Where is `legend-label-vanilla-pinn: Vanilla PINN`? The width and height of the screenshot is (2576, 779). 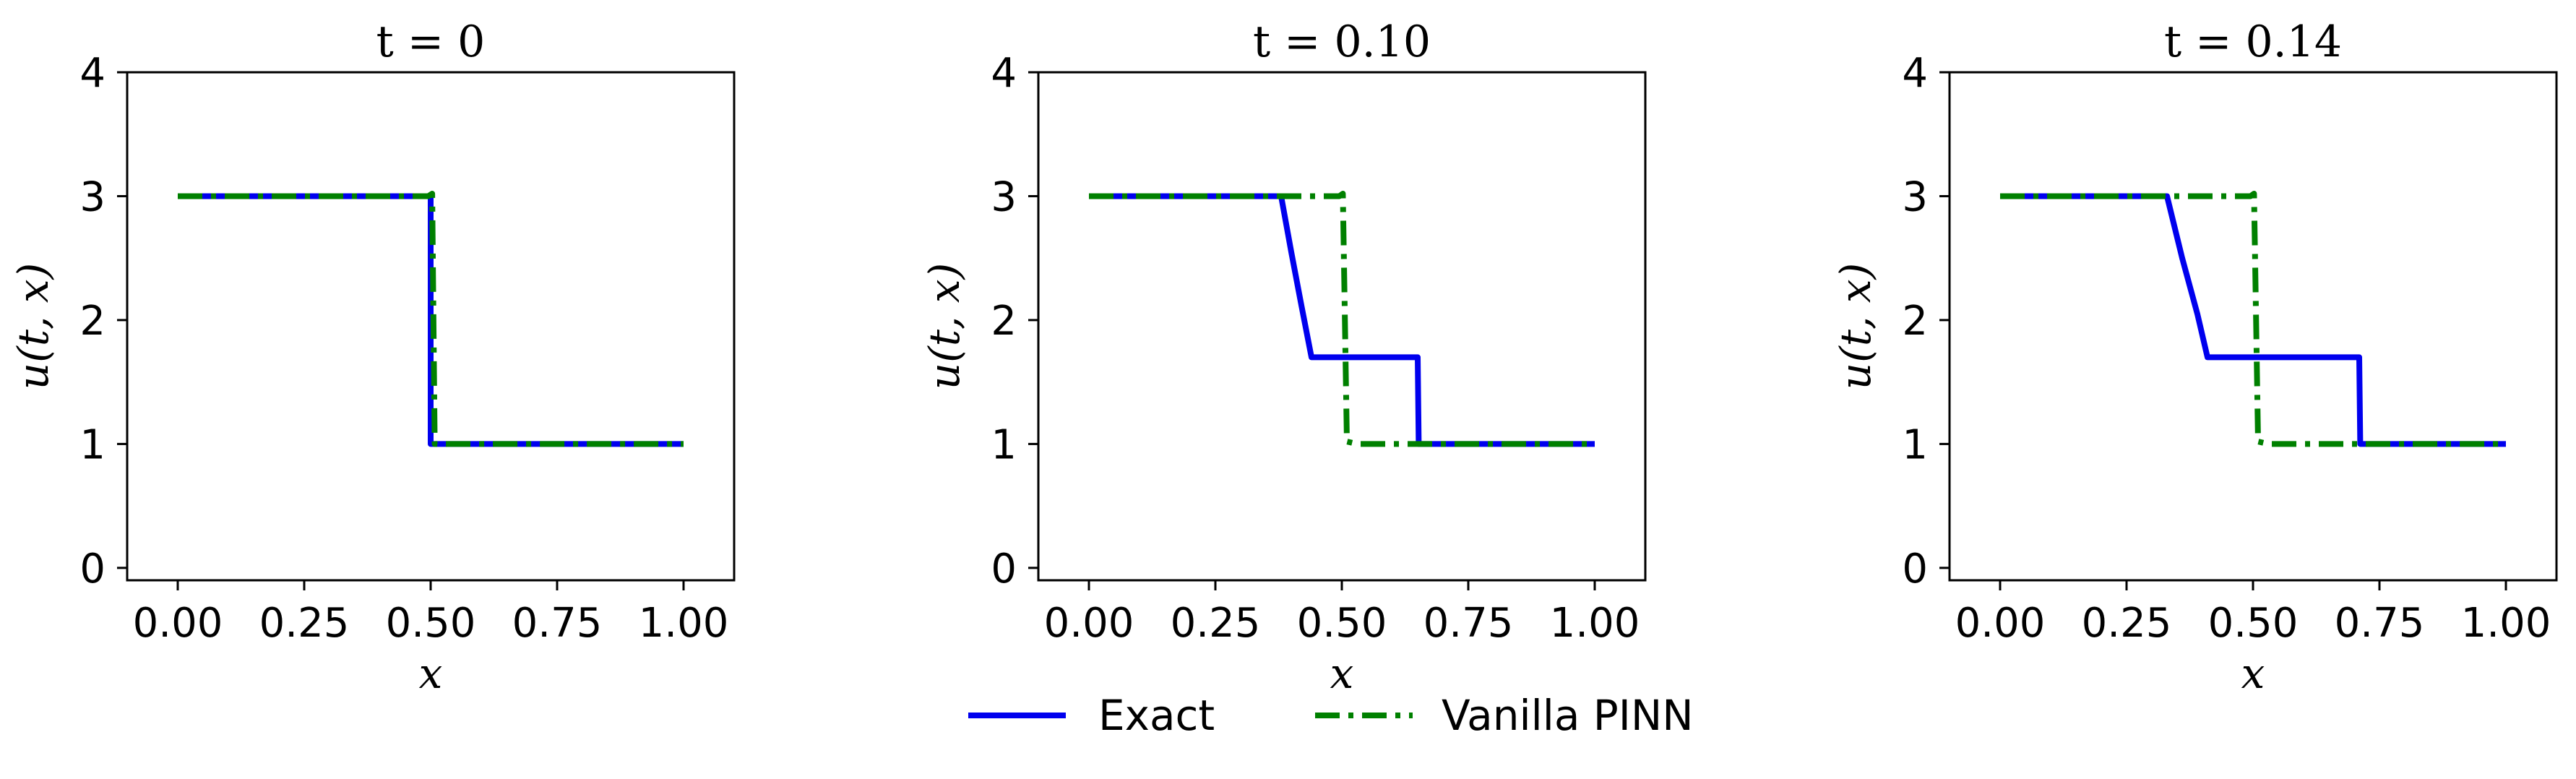
legend-label-vanilla-pinn: Vanilla PINN is located at coordinates (1568, 715).